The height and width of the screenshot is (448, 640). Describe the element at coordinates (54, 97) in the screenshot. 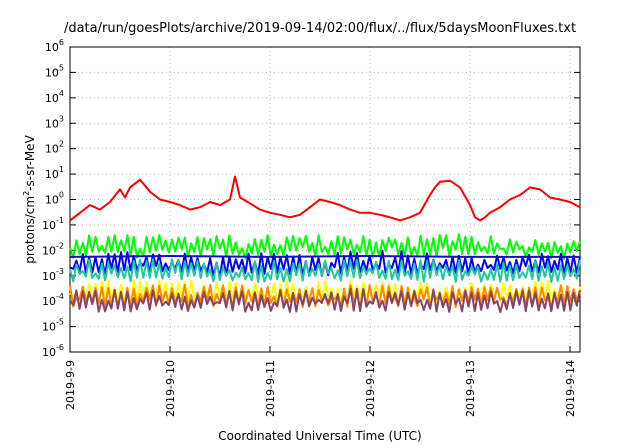

I see `y-tick-label: 10⁴` at that location.